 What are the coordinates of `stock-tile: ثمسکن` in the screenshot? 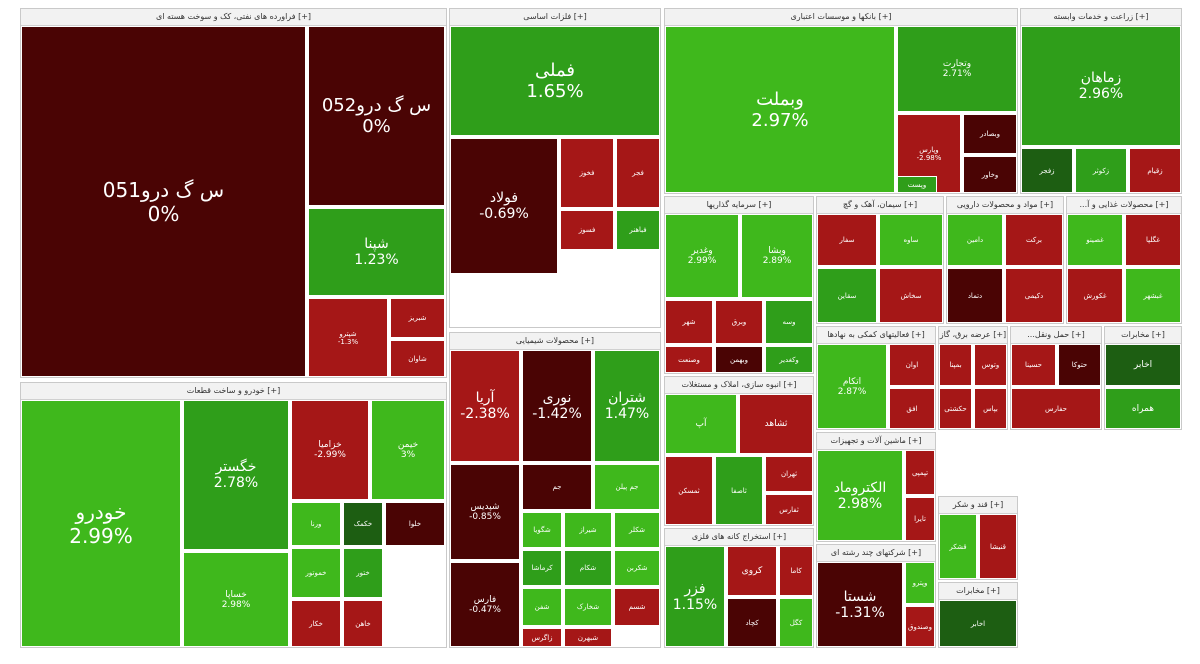 It's located at (689, 490).